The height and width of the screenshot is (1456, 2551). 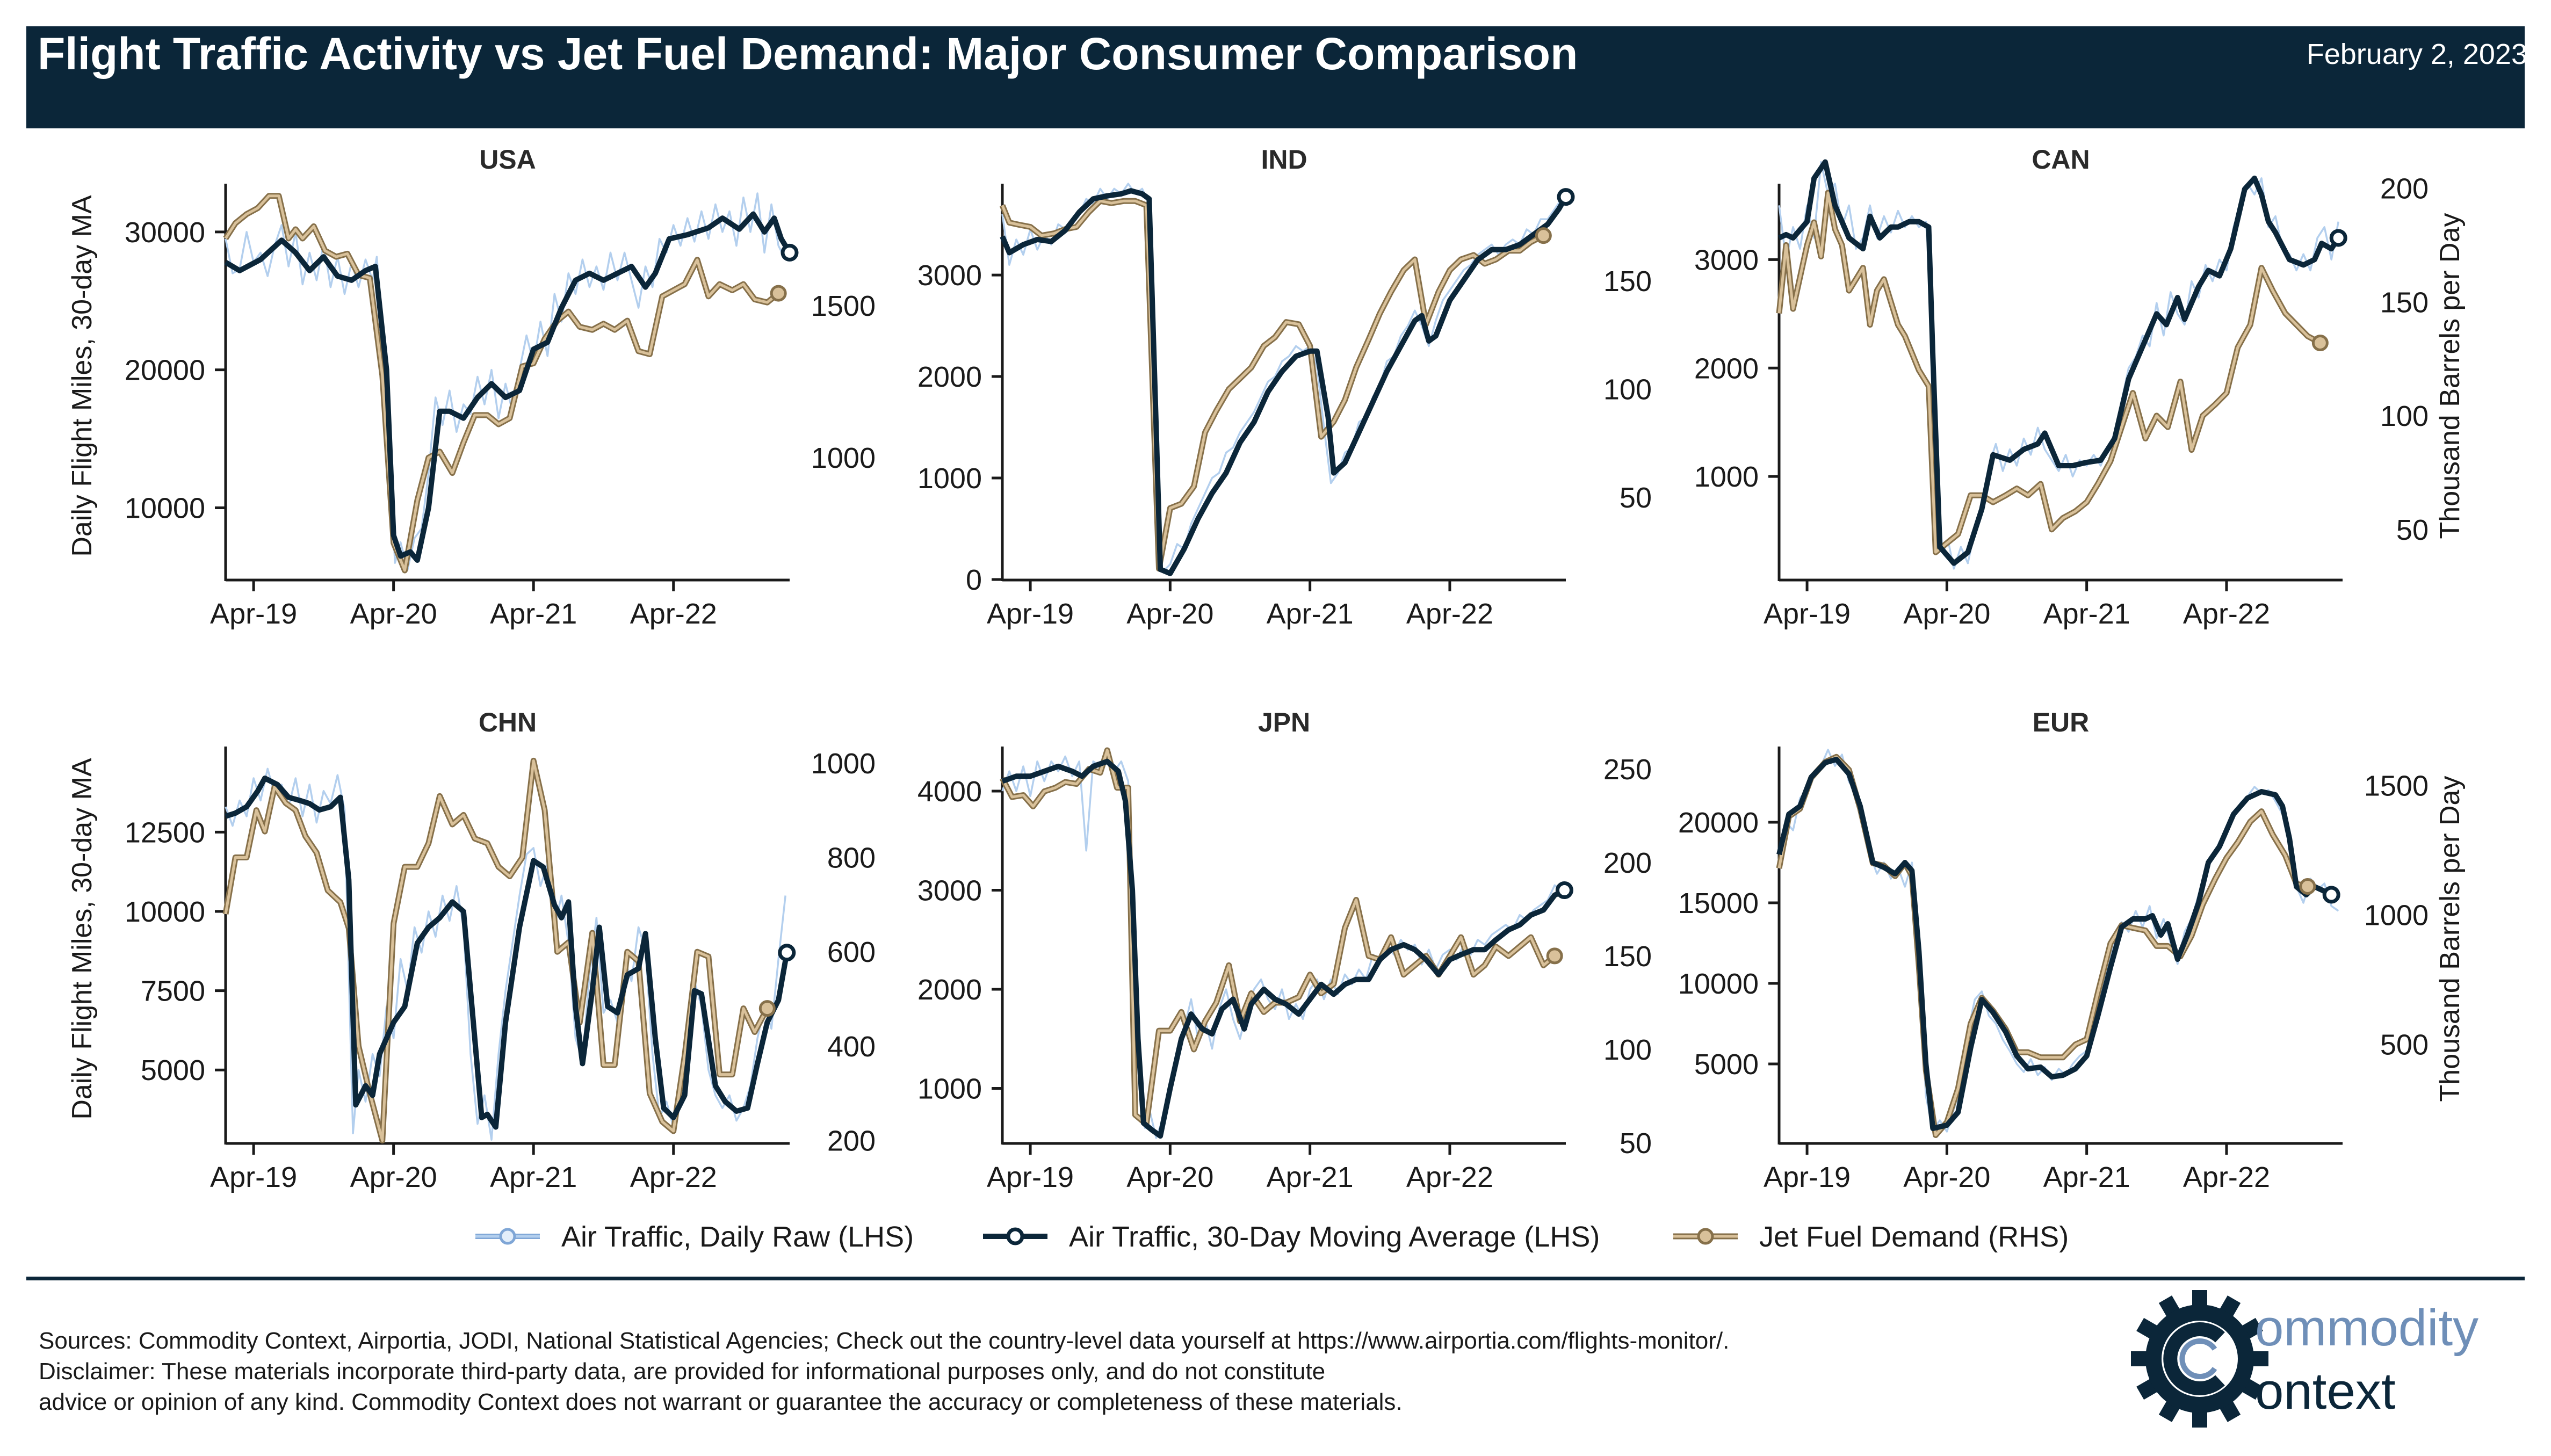 I want to click on rhs-tick-label: 600, so click(x=851, y=952).